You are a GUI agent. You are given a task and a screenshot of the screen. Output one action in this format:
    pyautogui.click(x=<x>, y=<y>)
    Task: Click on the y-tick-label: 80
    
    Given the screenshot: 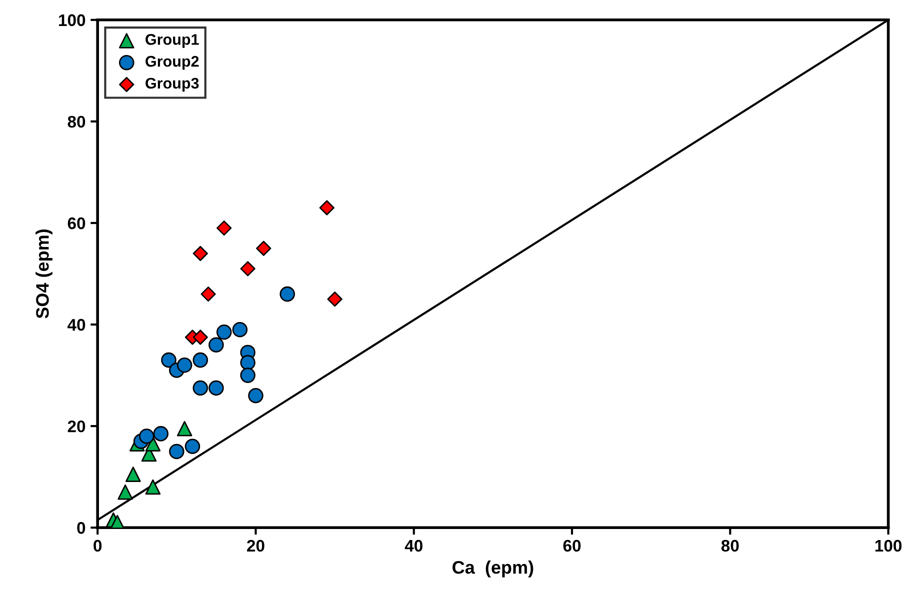 What is the action you would take?
    pyautogui.click(x=77, y=122)
    